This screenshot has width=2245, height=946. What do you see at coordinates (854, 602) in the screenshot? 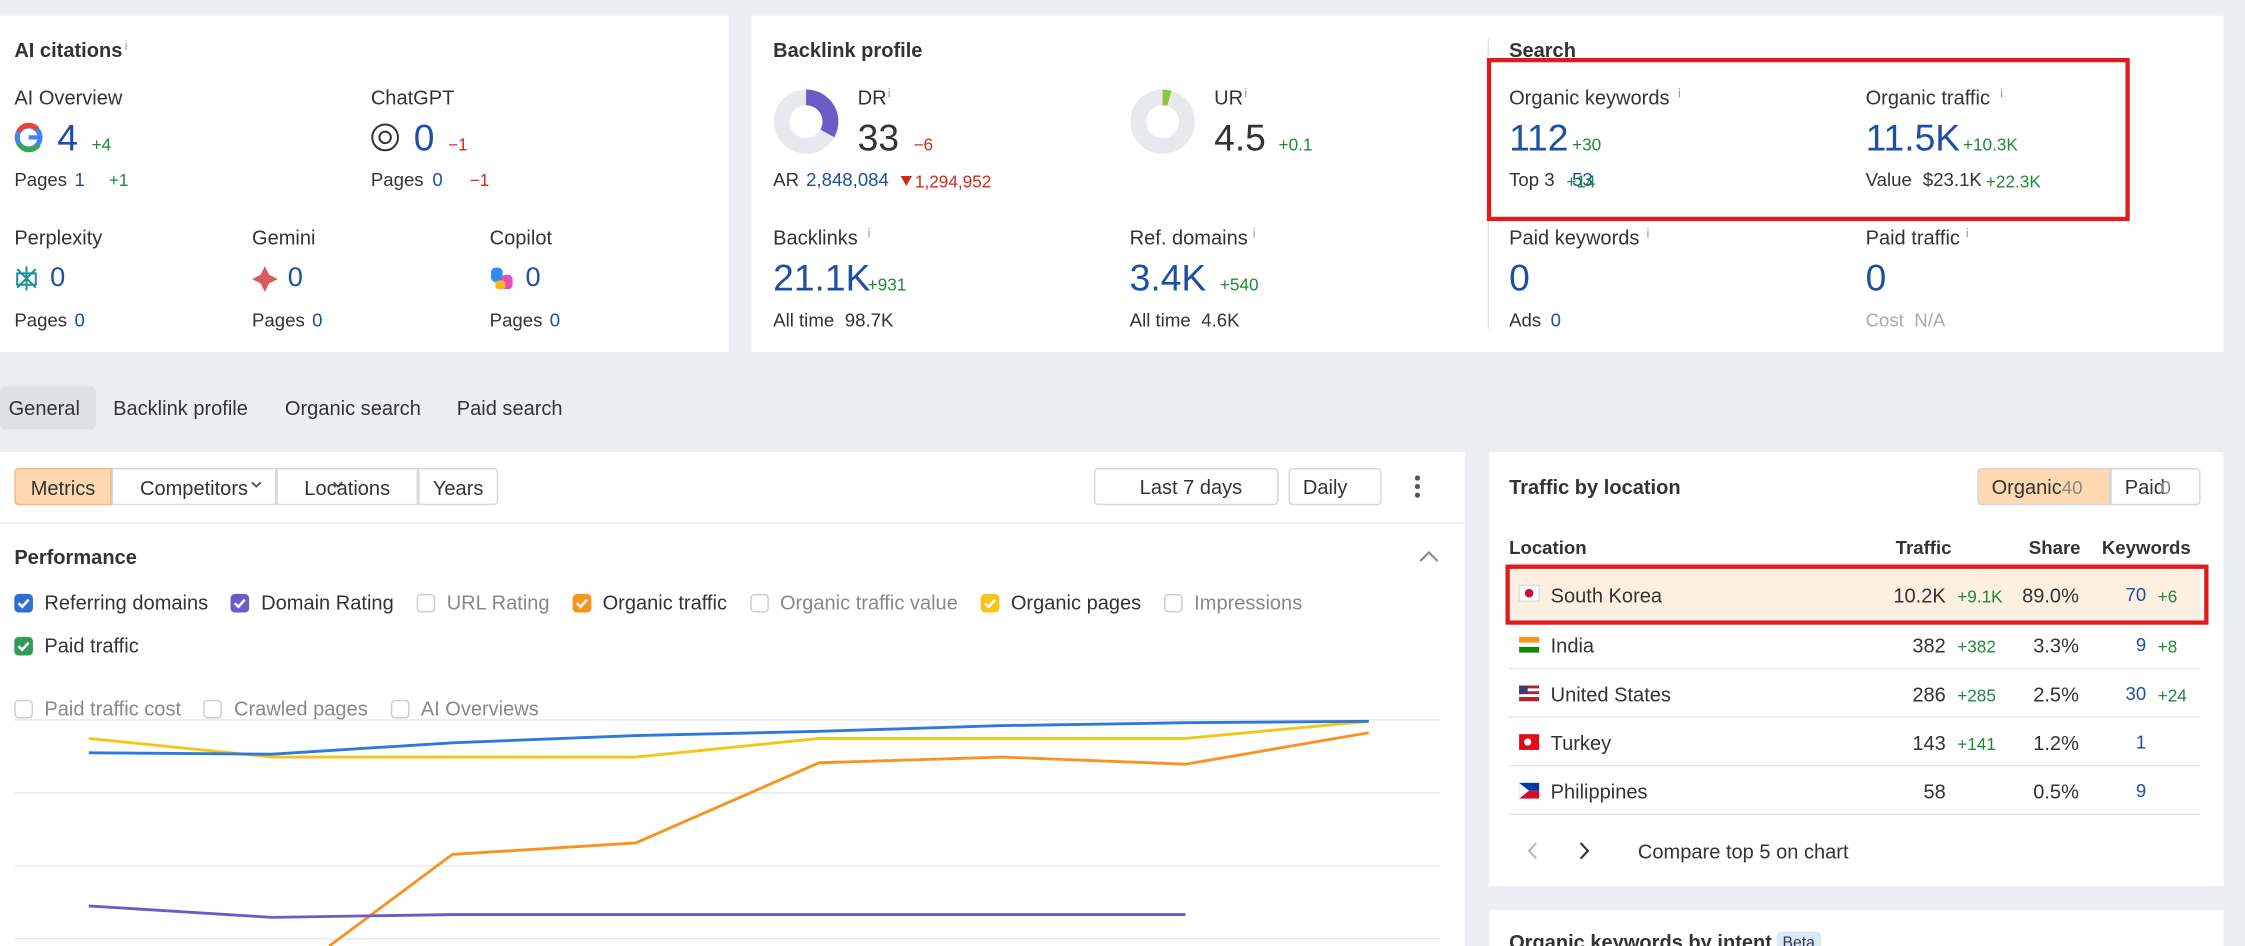
I see `series-toggle: Organic traffic value` at bounding box center [854, 602].